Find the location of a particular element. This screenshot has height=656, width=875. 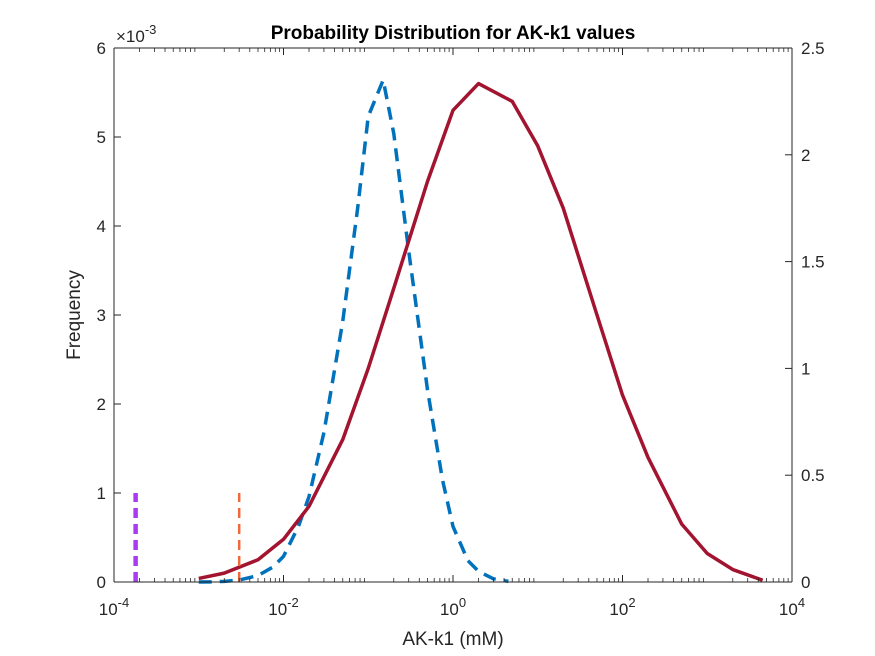

x-tick-label-0: 10⁻⁴ is located at coordinates (114, 607).